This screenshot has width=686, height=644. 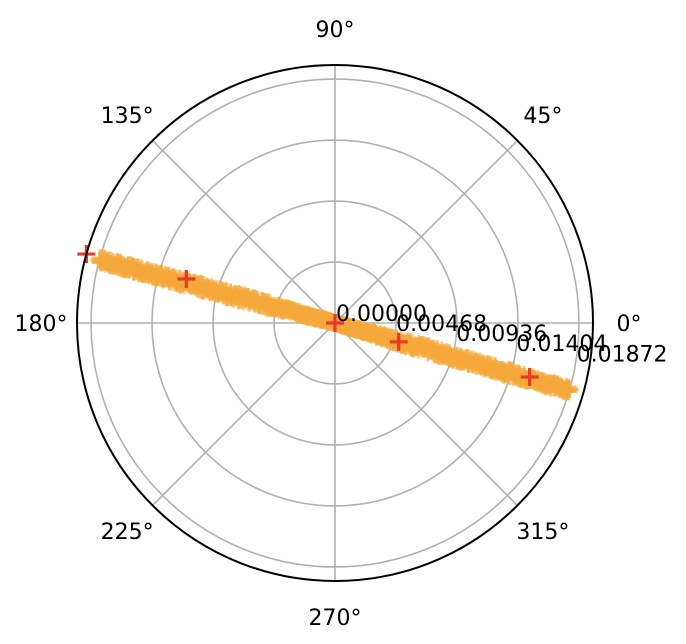 What do you see at coordinates (501, 334) in the screenshot?
I see `radial-tick-label: 0.00936` at bounding box center [501, 334].